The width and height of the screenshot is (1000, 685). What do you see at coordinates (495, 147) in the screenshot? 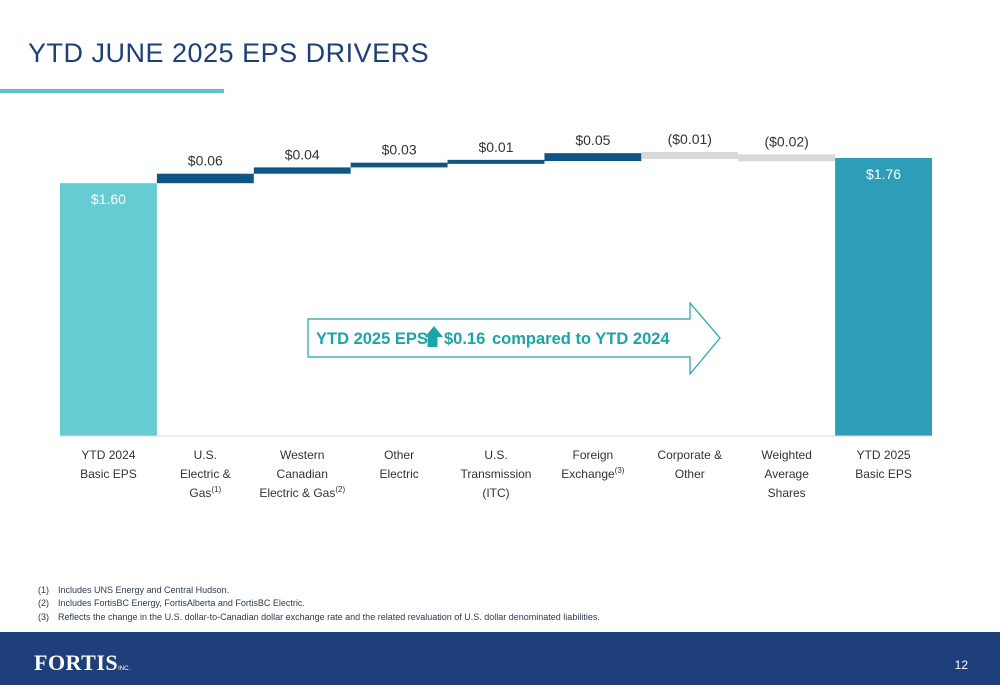
I see `value-label-5: $0.01` at bounding box center [495, 147].